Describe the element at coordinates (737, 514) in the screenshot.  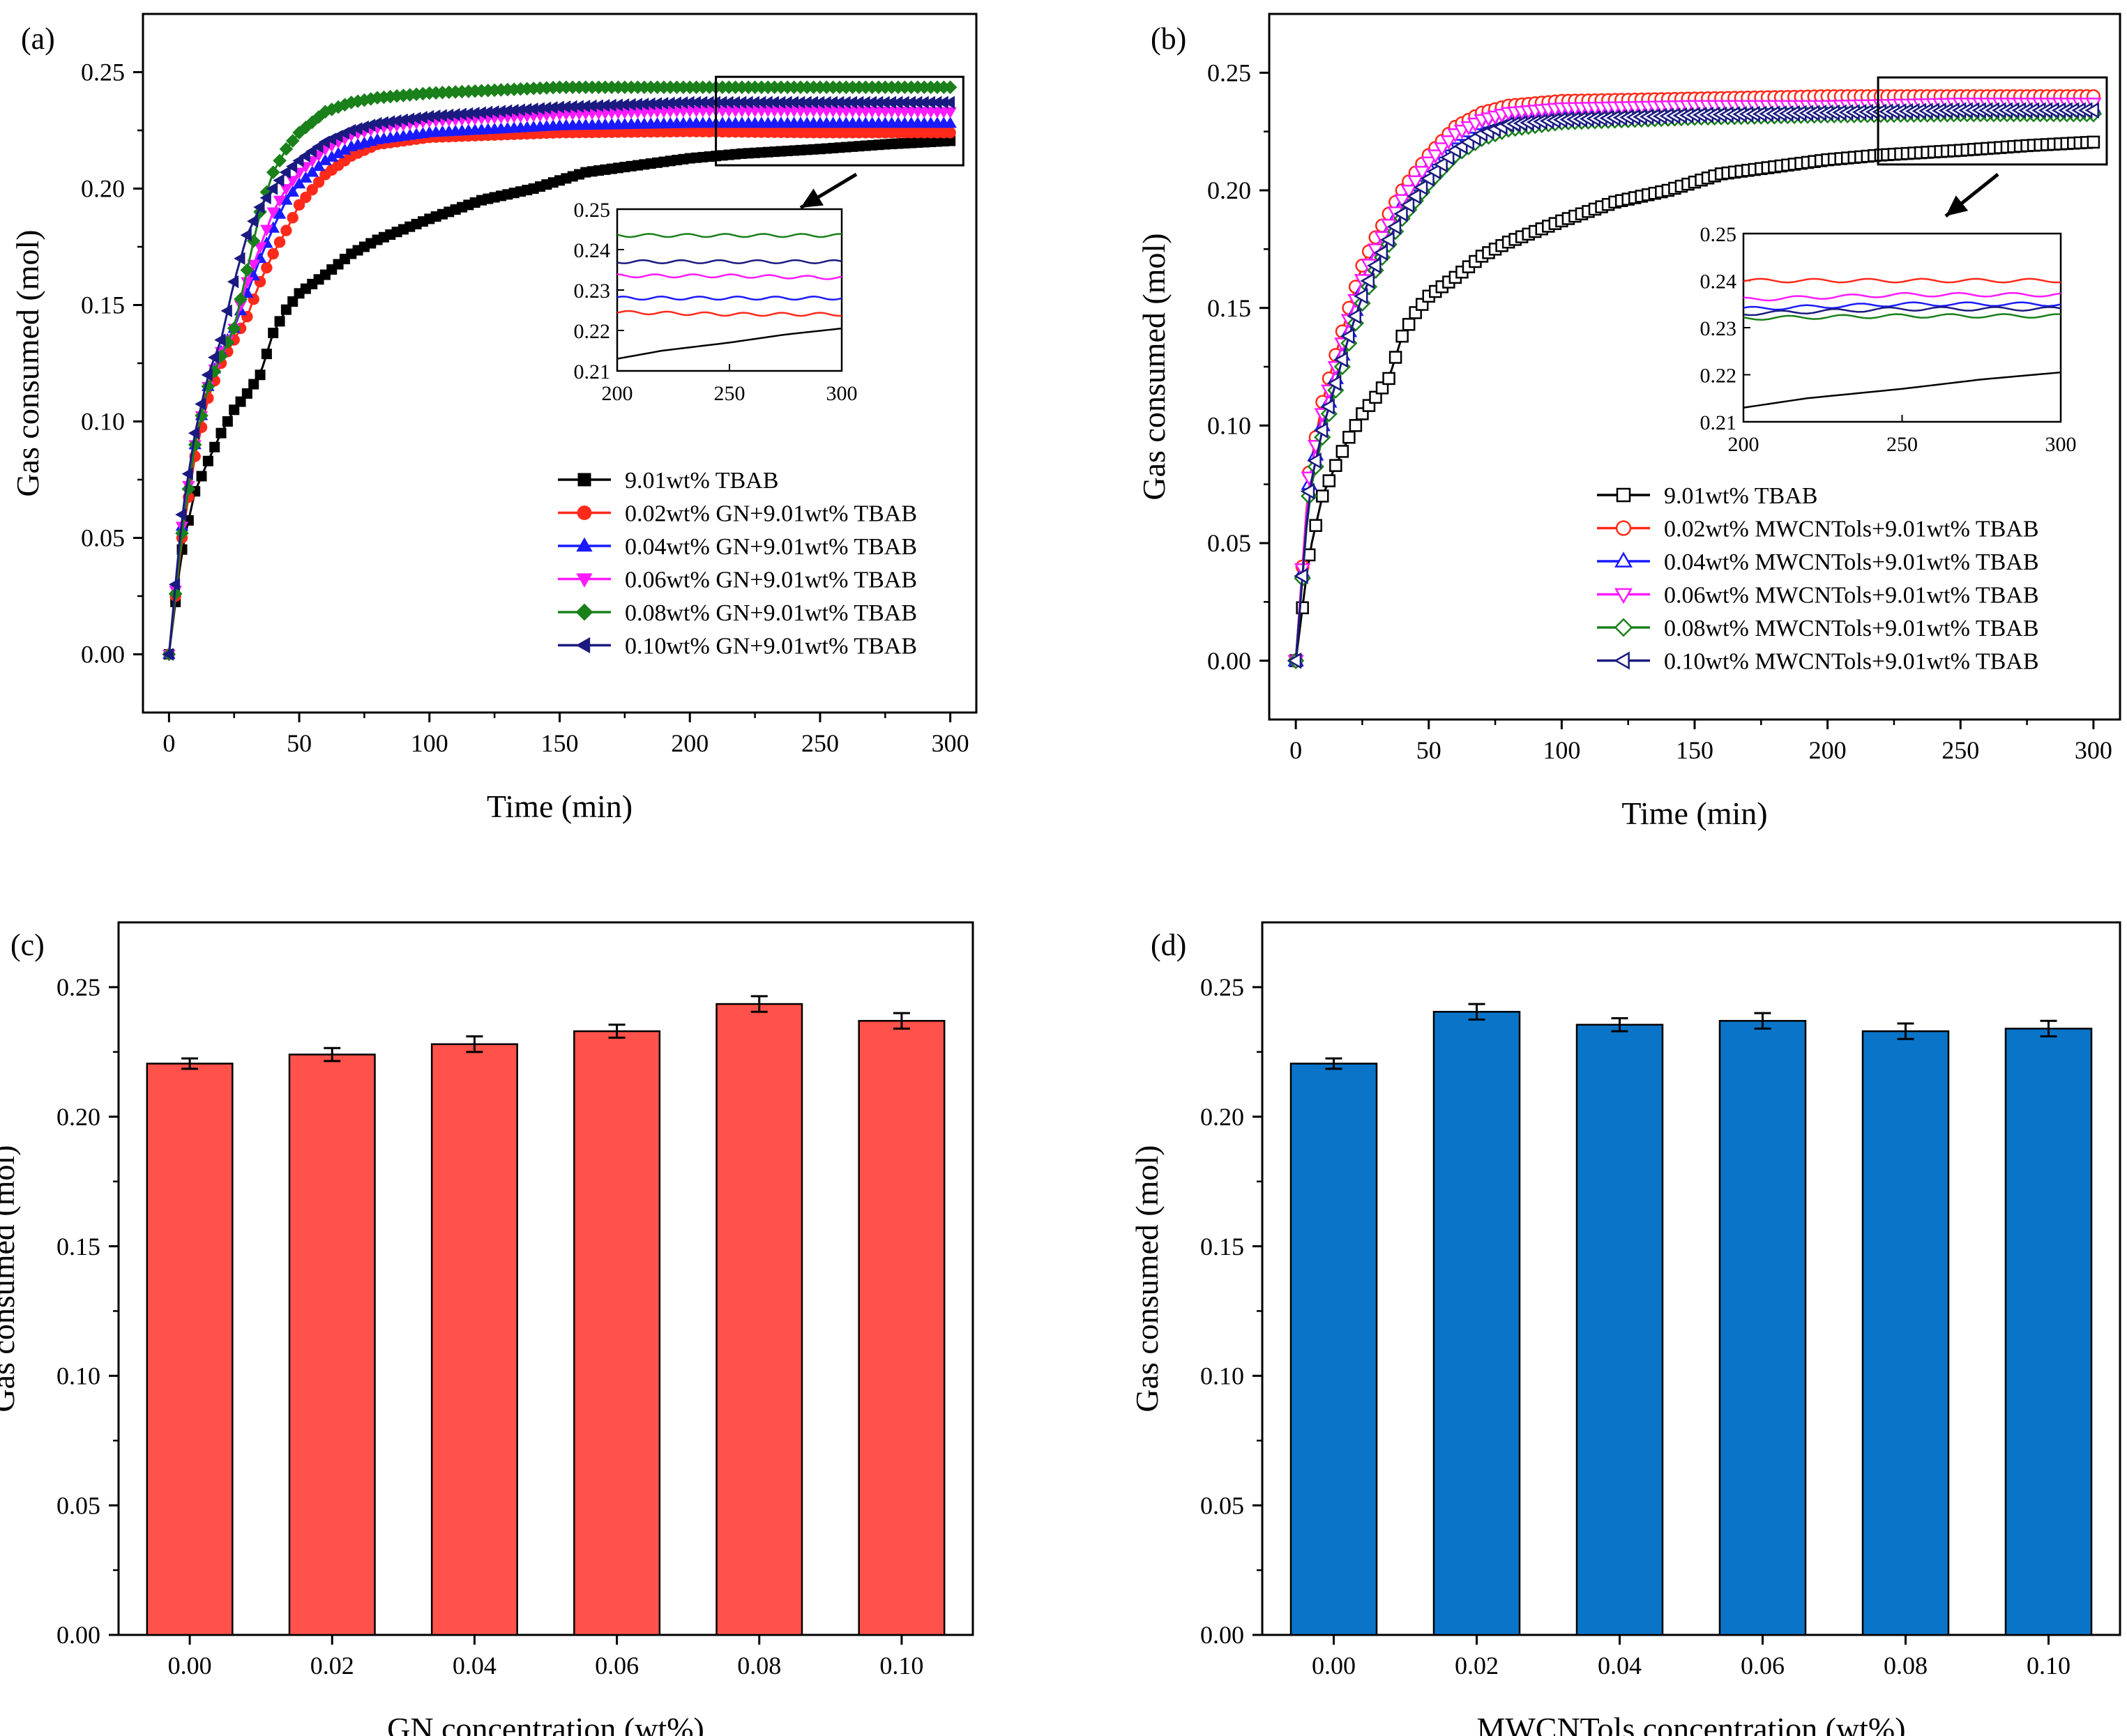
I see `legend-item: 0.02wt% GN+9.01wt% TBAB` at that location.